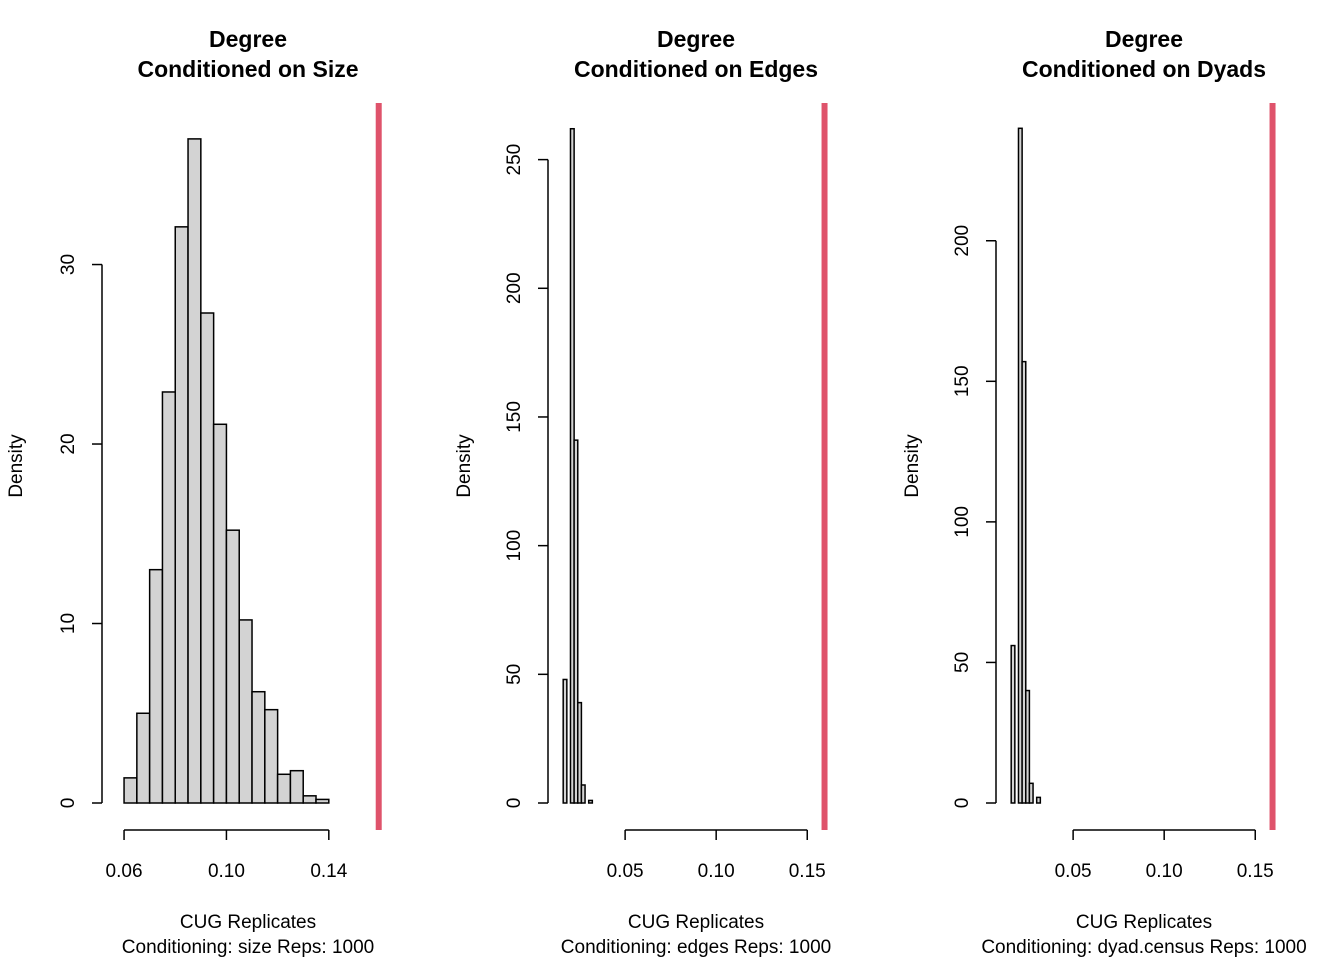 The image size is (1344, 960). What do you see at coordinates (328, 871) in the screenshot?
I see `x-tick-label: 0.14` at bounding box center [328, 871].